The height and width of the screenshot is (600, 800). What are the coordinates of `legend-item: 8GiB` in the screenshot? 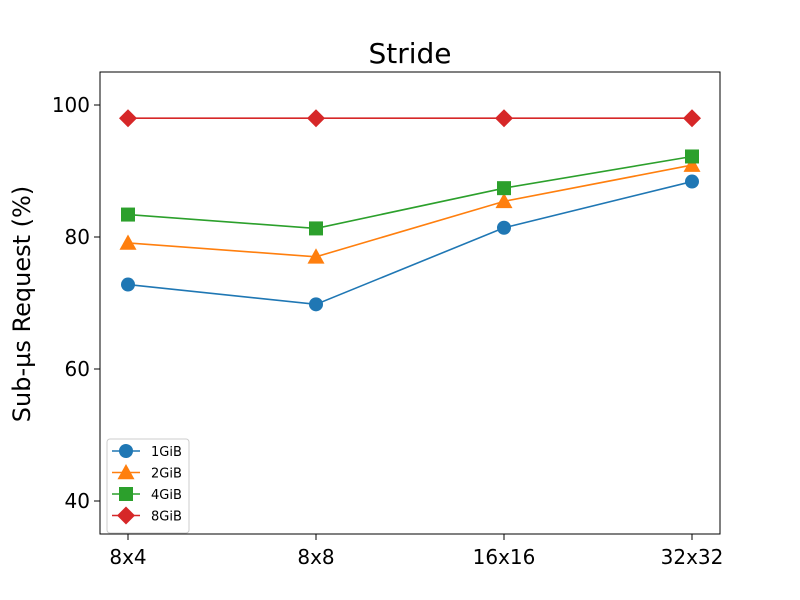 It's located at (147, 515).